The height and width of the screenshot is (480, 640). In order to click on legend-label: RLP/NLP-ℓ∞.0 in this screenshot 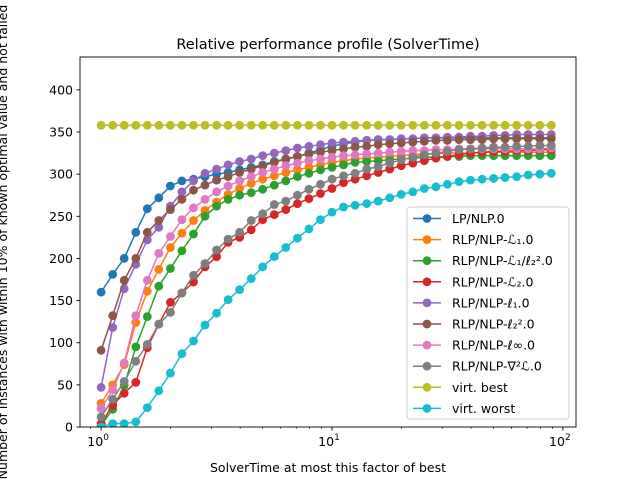, I will do `click(493, 345)`.